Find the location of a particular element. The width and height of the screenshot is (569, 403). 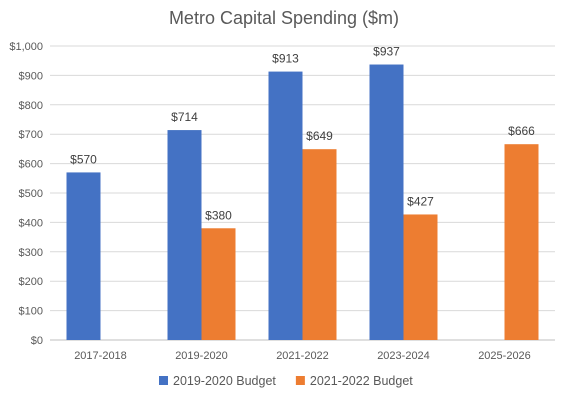

x-tick-label: 2023-2024 is located at coordinates (403, 356).